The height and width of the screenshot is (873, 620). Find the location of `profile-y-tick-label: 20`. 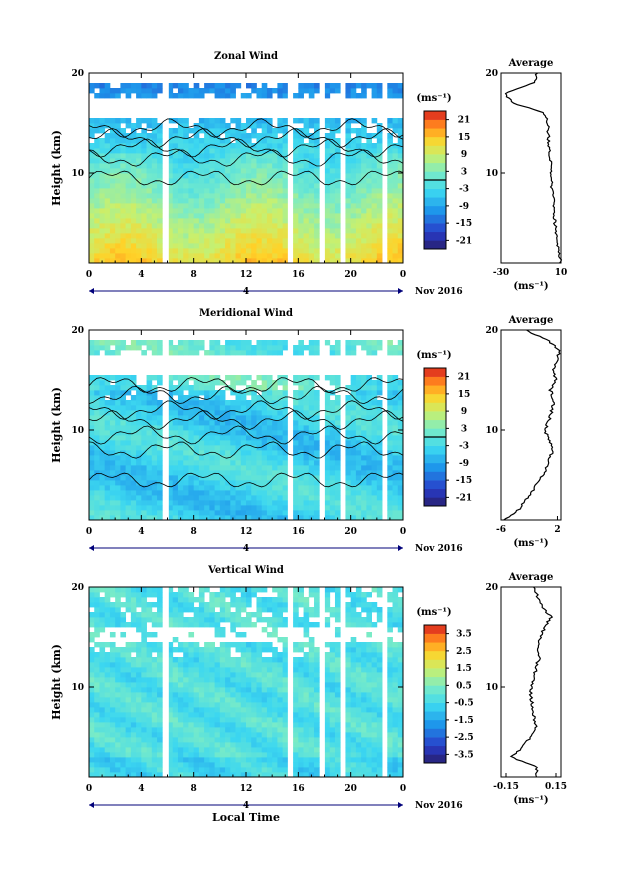

profile-y-tick-label: 20 is located at coordinates (491, 74).